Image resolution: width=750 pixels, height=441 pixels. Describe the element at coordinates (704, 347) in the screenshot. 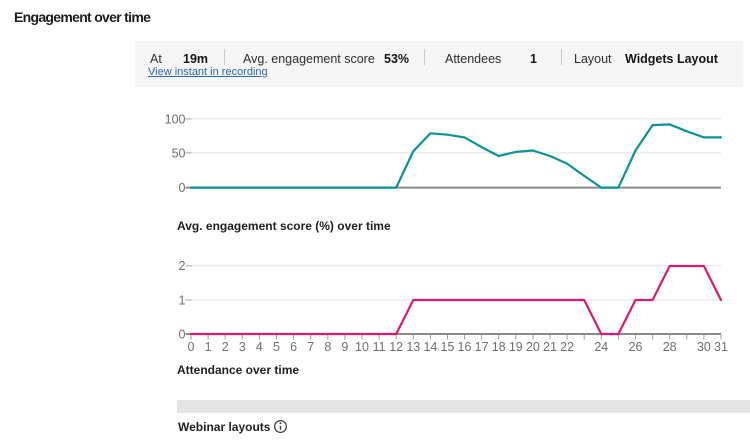

I see `svg-text: 30` at that location.